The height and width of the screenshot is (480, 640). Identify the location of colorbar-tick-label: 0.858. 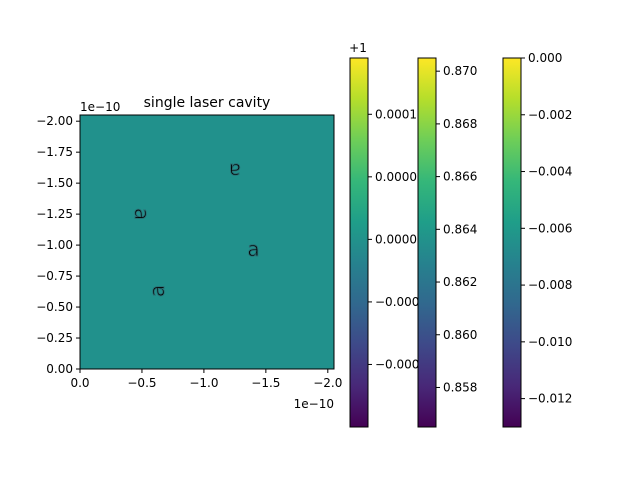
(460, 387).